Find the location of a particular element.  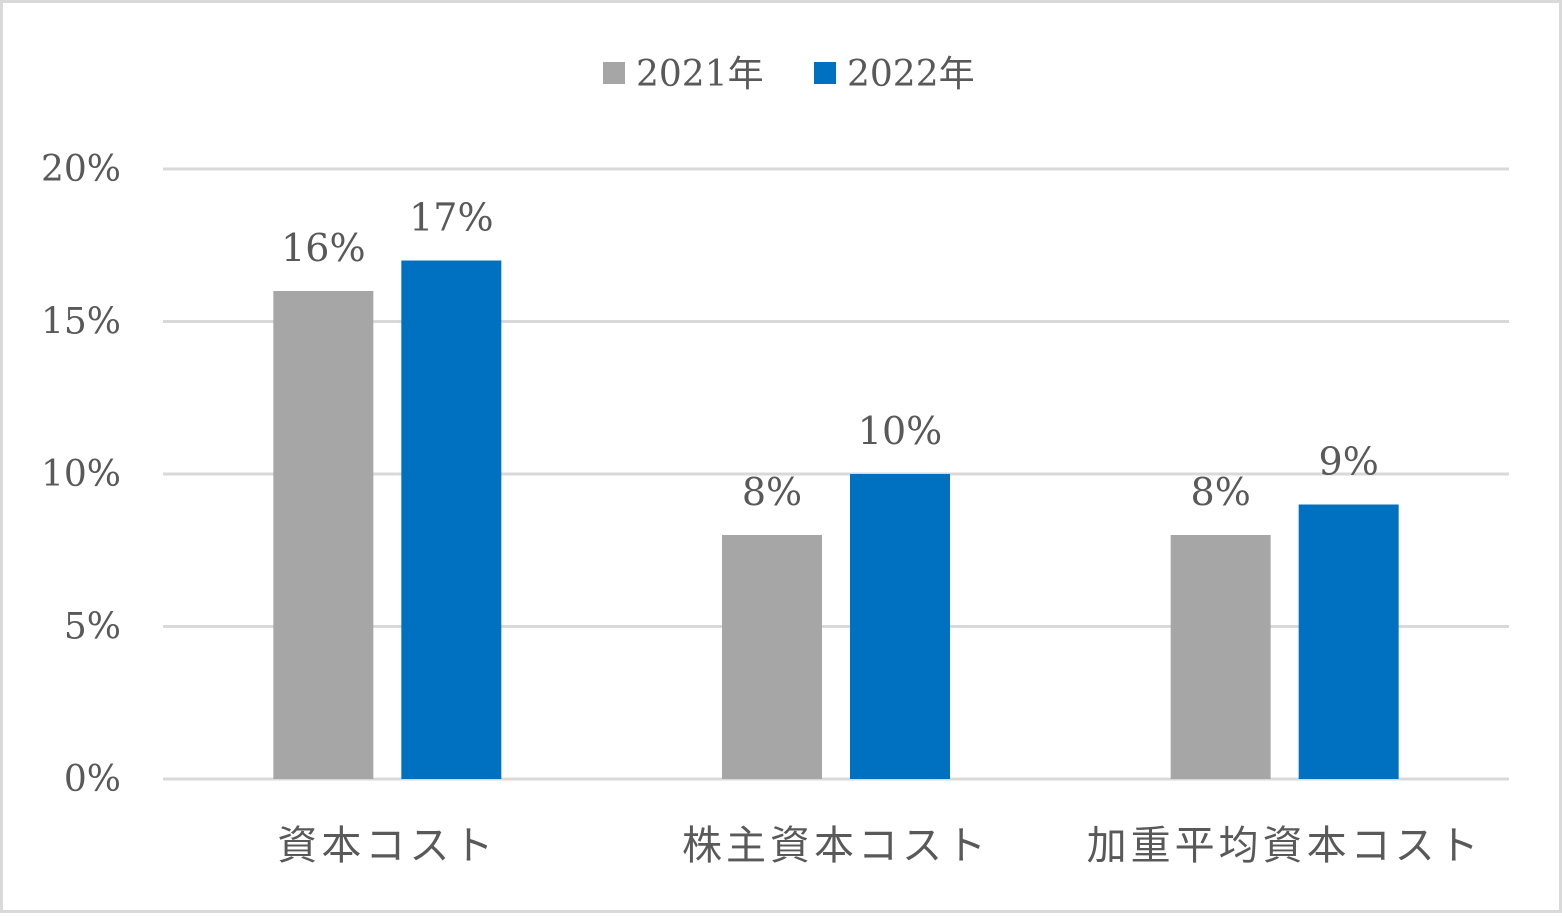

category-label: 資本コスト is located at coordinates (387, 846).